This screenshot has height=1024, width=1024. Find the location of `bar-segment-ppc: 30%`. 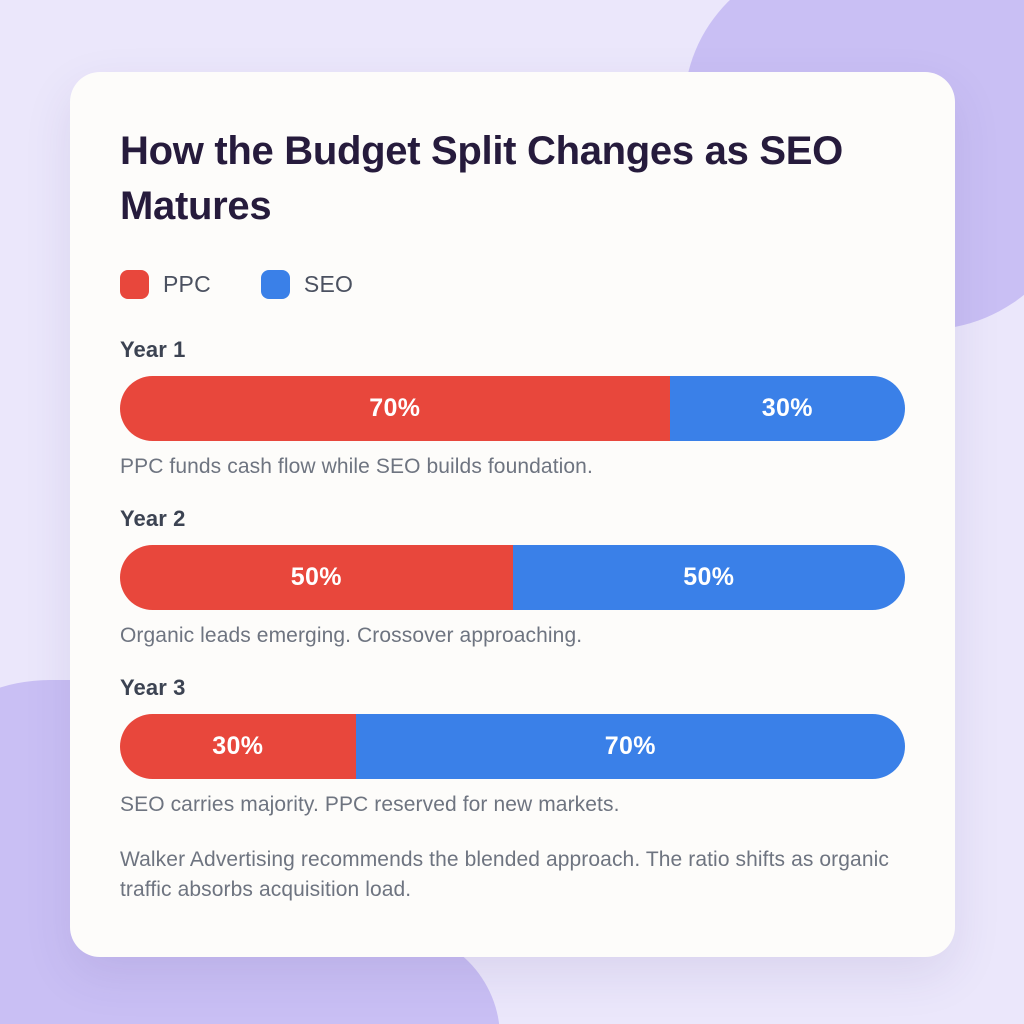

bar-segment-ppc: 30% is located at coordinates (238, 747).